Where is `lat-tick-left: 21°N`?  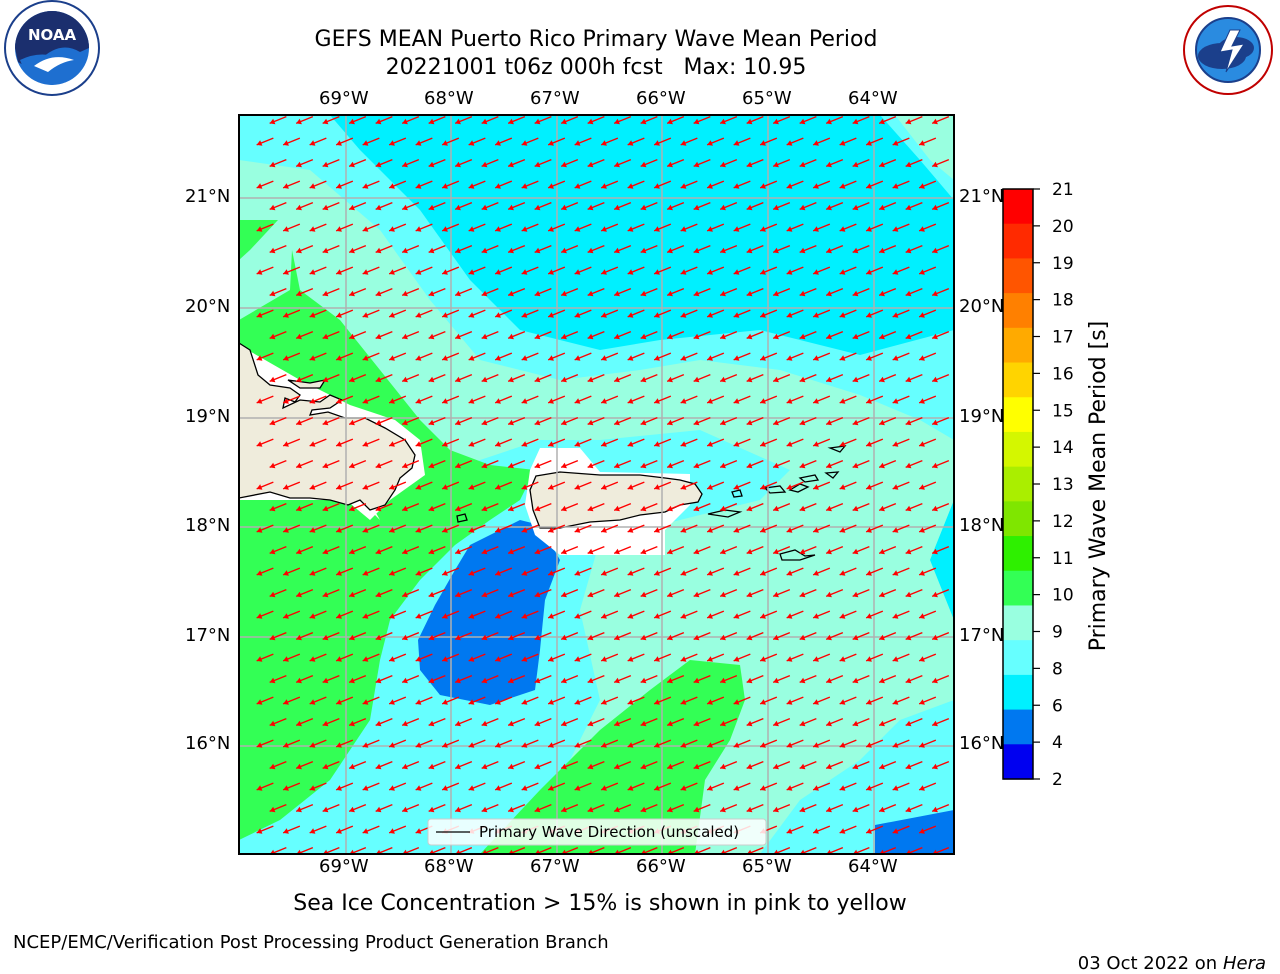 lat-tick-left: 21°N is located at coordinates (208, 196).